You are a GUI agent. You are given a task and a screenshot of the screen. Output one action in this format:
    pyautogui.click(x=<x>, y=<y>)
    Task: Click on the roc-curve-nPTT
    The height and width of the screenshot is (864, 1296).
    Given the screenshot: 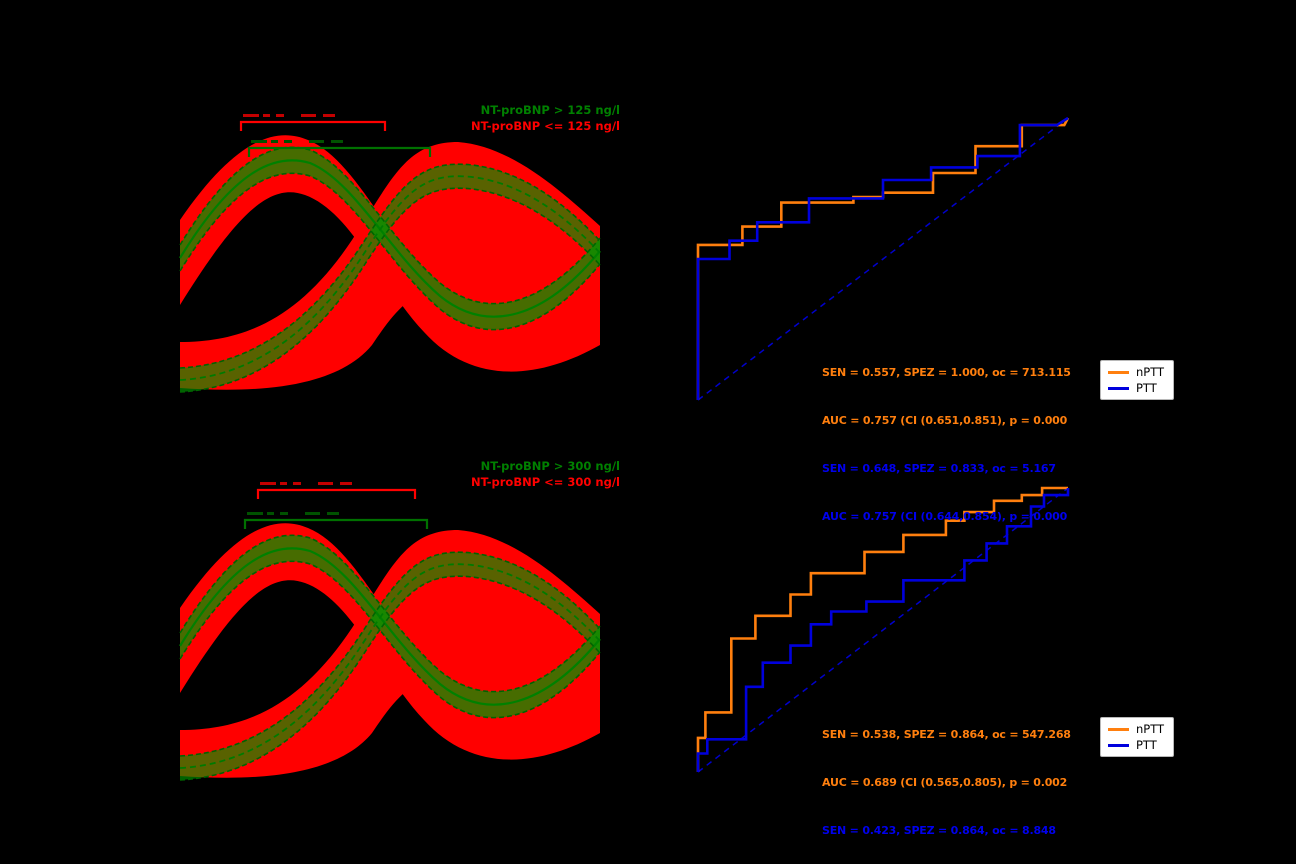 What is the action you would take?
    pyautogui.click(x=882, y=629)
    